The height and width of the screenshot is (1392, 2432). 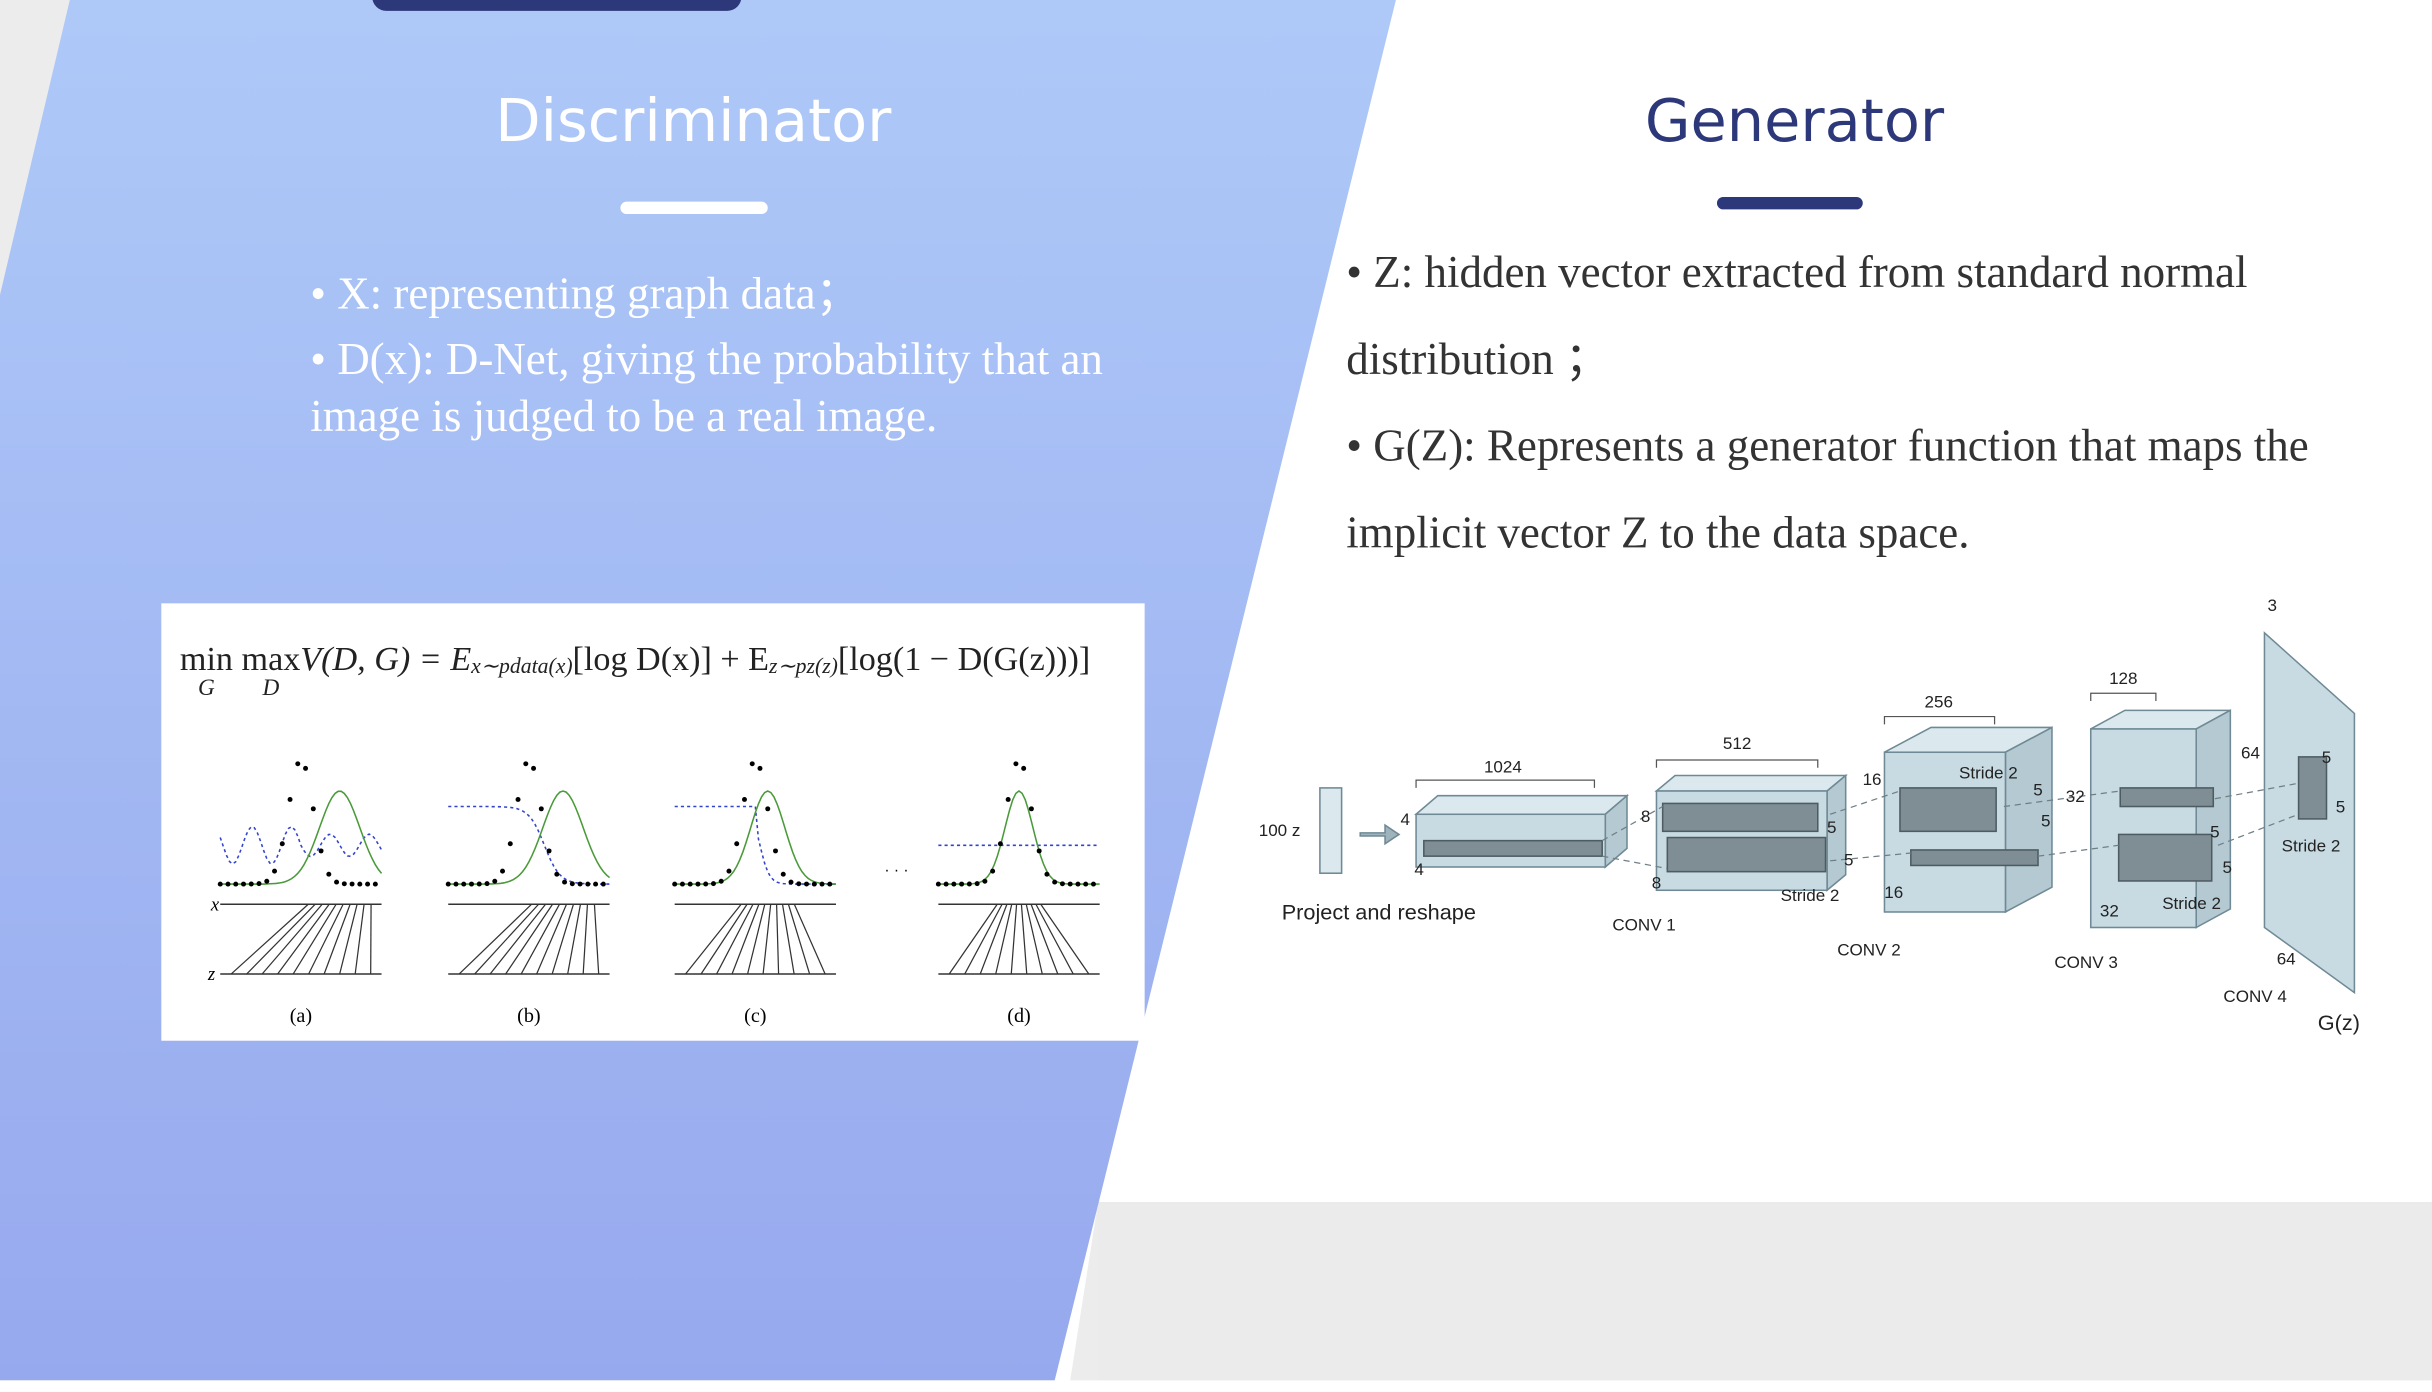 What do you see at coordinates (215, 904) in the screenshot?
I see `axis-label: x` at bounding box center [215, 904].